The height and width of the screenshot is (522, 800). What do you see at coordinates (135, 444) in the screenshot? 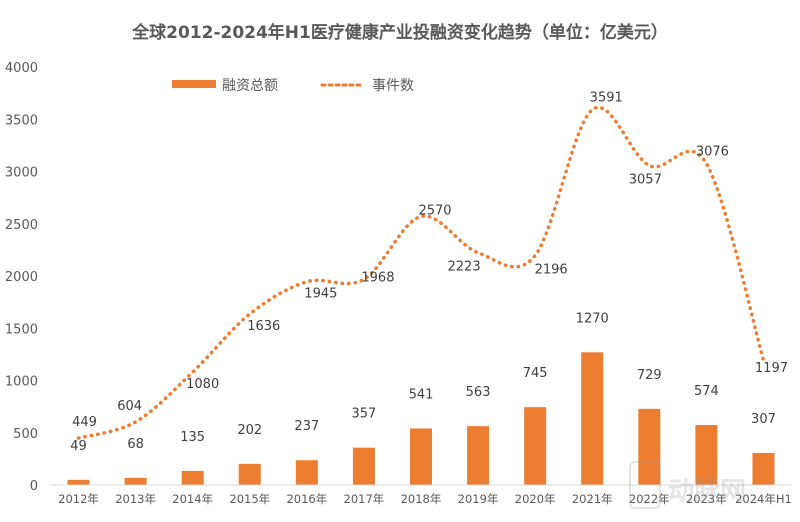
I see `bar-data-label: 68` at bounding box center [135, 444].